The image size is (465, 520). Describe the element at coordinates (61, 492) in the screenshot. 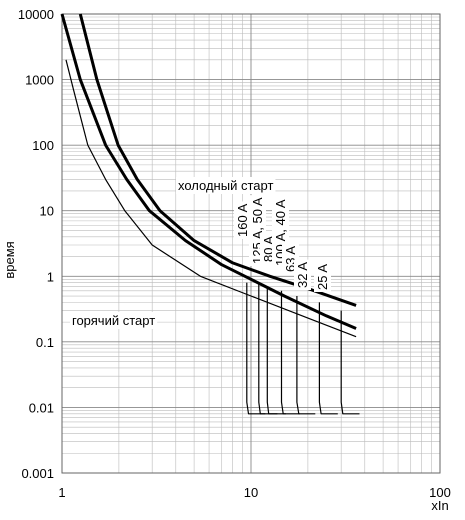

I see `x-tick-label: 1` at that location.